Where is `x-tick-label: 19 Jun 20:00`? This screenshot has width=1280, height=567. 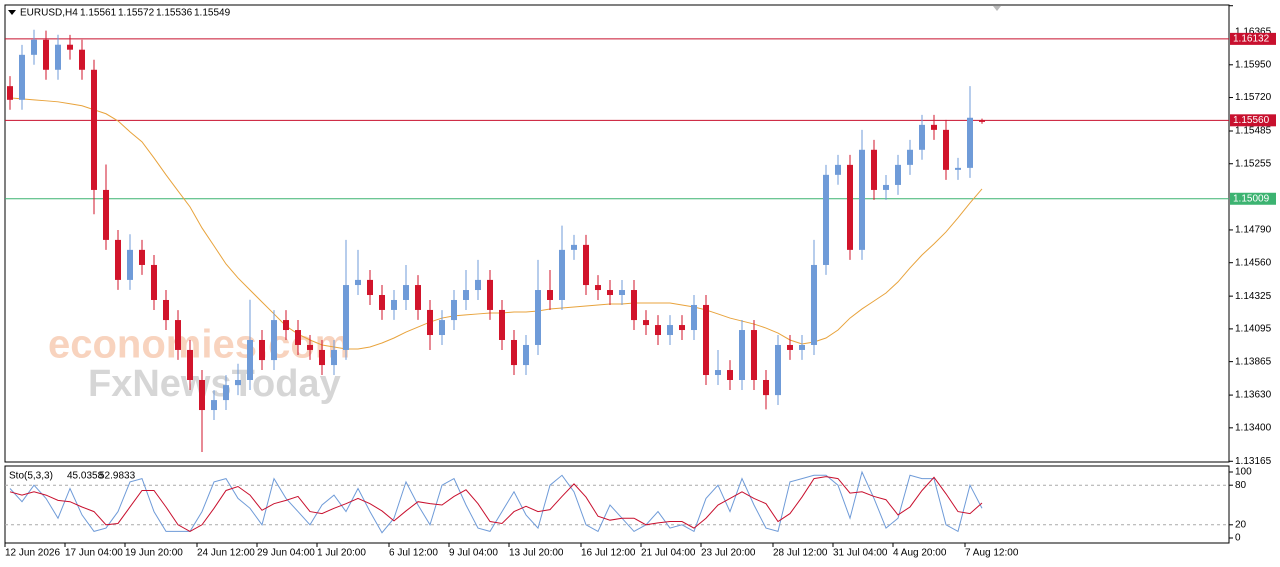 x-tick-label: 19 Jun 20:00 is located at coordinates (154, 553).